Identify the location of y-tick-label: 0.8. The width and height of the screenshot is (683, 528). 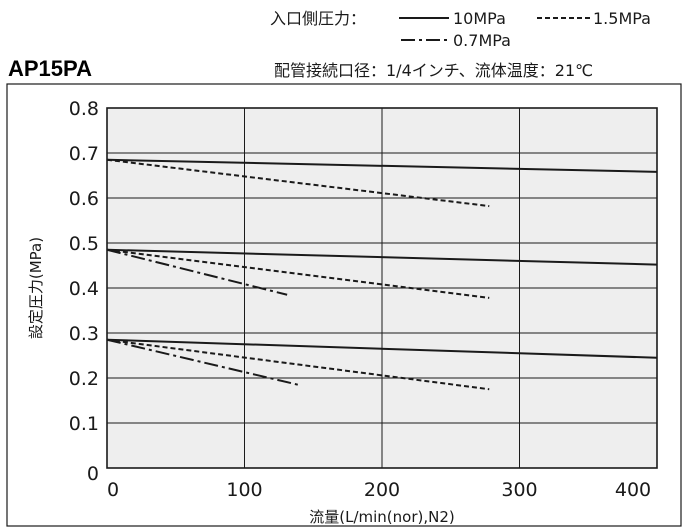
(84, 109).